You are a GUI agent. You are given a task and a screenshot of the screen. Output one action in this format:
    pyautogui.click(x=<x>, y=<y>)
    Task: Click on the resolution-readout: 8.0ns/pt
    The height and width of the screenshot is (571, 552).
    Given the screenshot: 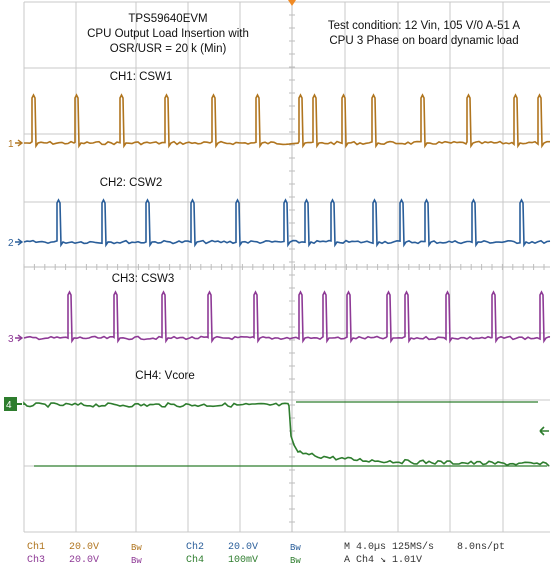 What is the action you would take?
    pyautogui.click(x=481, y=547)
    